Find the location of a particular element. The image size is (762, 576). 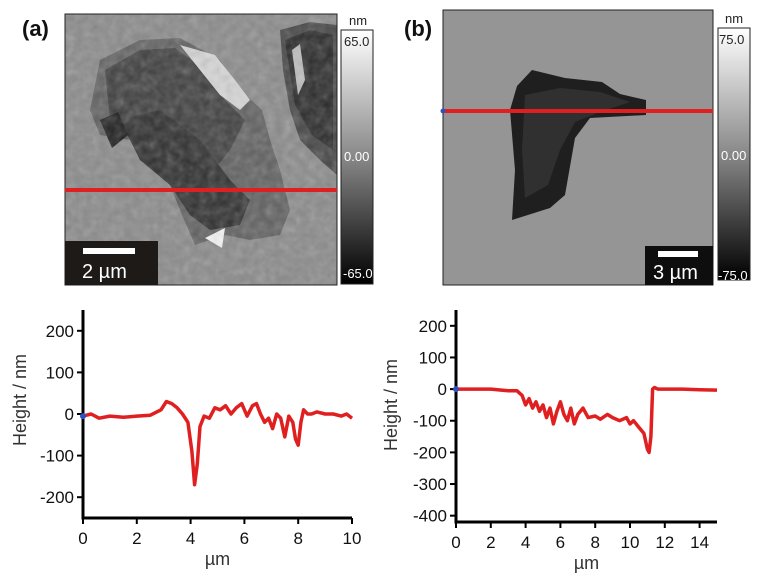

panel-a-label: (a) is located at coordinates (35, 28).